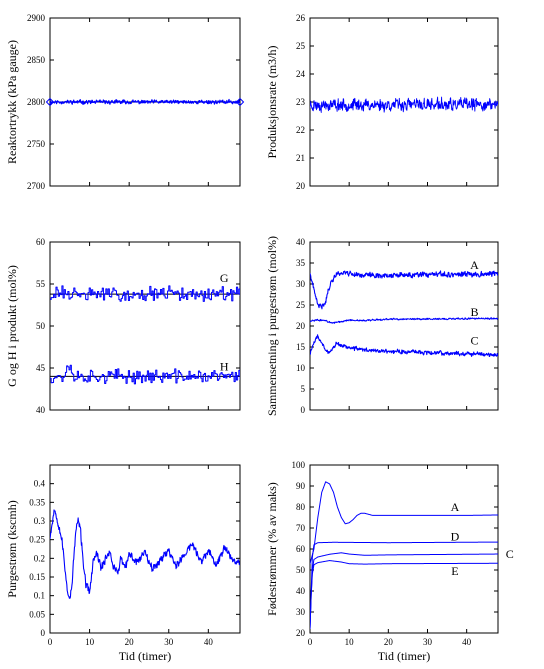 This screenshot has height=669, width=544. Describe the element at coordinates (301, 18) in the screenshot. I see `y-tick-label: 26` at that location.